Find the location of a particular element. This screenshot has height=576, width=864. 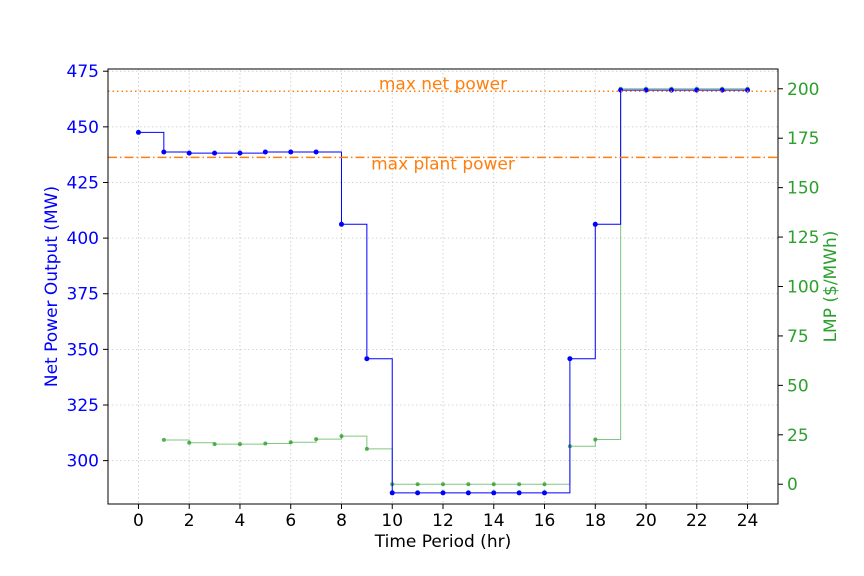

y-left-tick-label: 400 is located at coordinates (83, 239).